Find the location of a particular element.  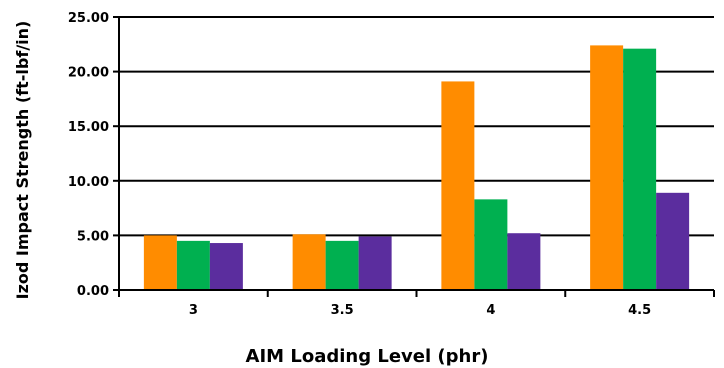

x-tick-label: 3 is located at coordinates (193, 310).